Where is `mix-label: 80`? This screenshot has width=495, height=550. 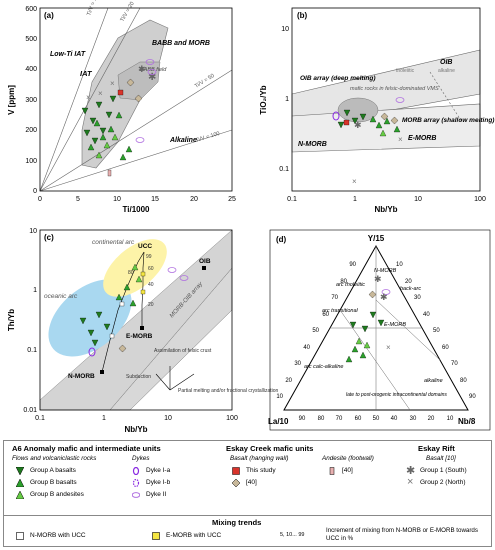 mix-label: 80 is located at coordinates (131, 273).